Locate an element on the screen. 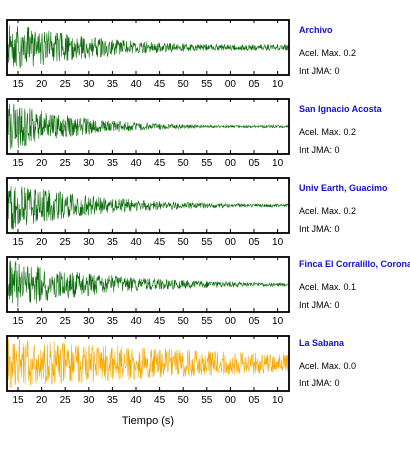 The image size is (410, 460). x-tick-label-3-8: 50 is located at coordinates (184, 242).